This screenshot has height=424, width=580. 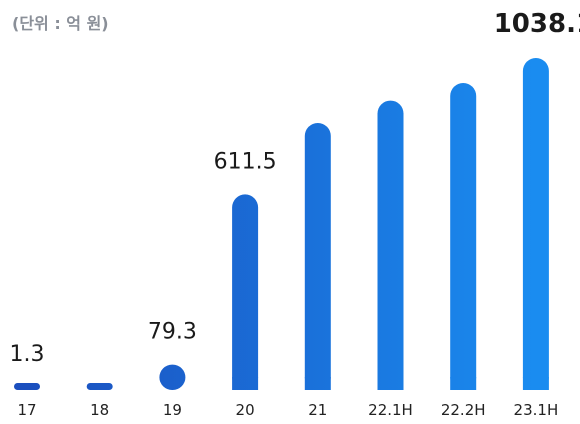 What do you see at coordinates (537, 24) in the screenshot?
I see `data-label-23.1H: 1038.1` at bounding box center [537, 24].